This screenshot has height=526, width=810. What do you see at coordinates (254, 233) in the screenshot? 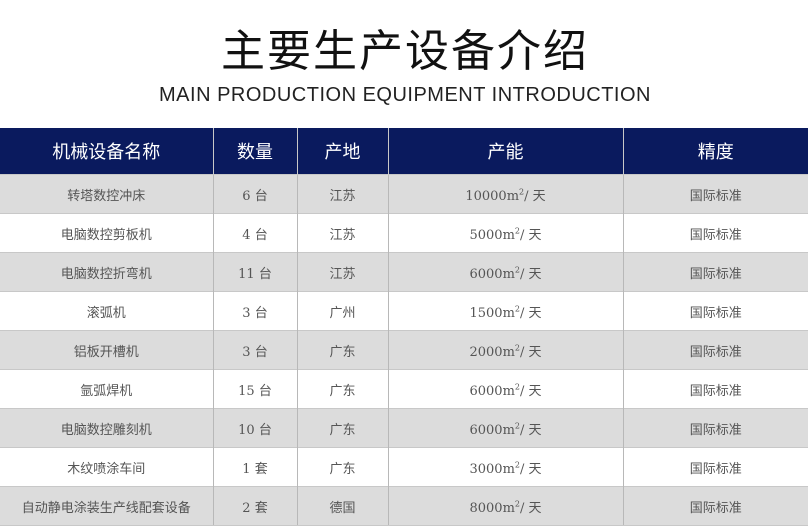
I see `cell-qty: 4 台` at bounding box center [254, 233].